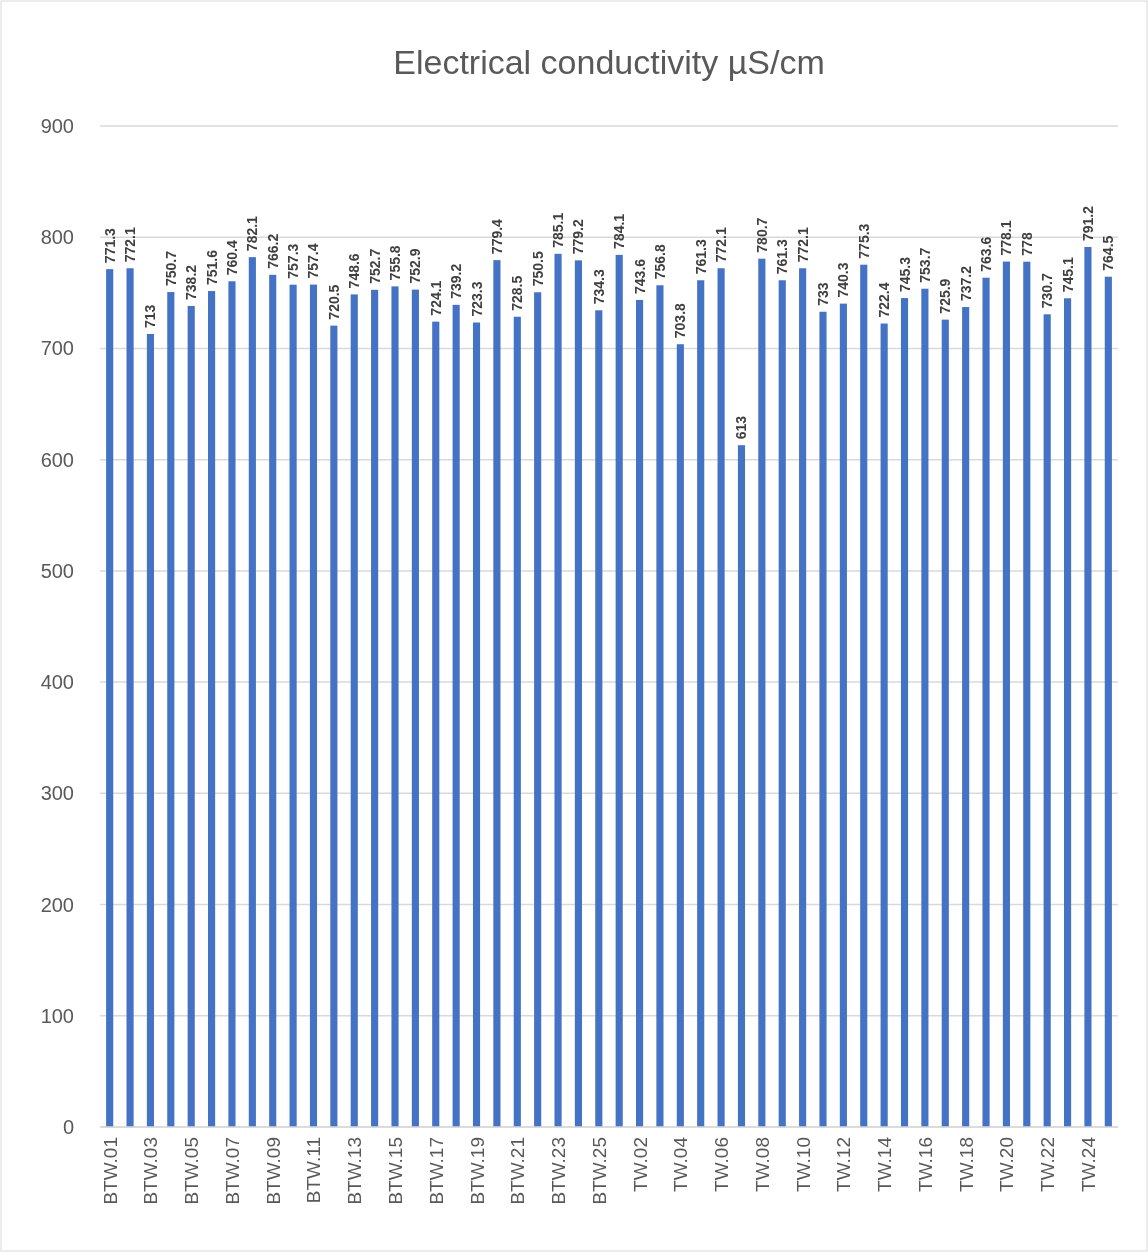 The image size is (1148, 1252). What do you see at coordinates (722, 1164) in the screenshot?
I see `x-tick-label: TW.06` at bounding box center [722, 1164].